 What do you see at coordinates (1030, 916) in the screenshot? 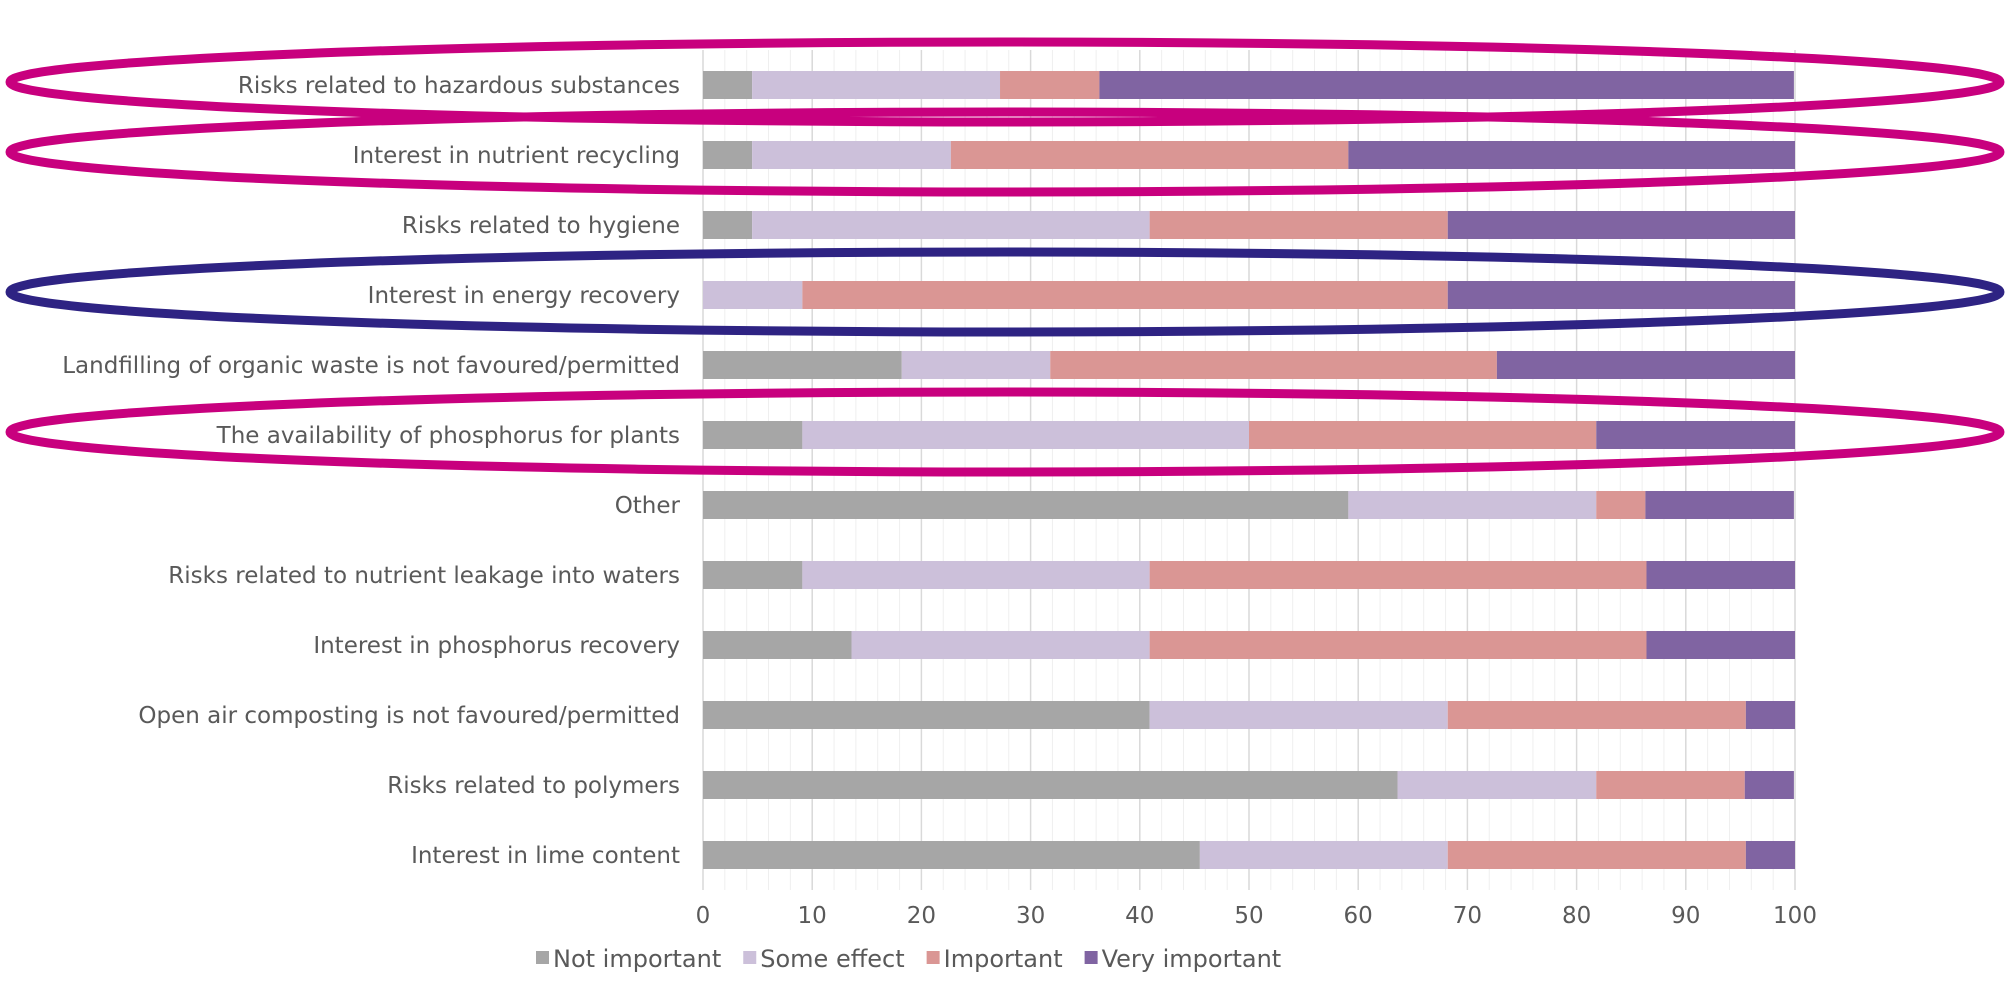
I see `x-tick-label: 30` at bounding box center [1030, 916].